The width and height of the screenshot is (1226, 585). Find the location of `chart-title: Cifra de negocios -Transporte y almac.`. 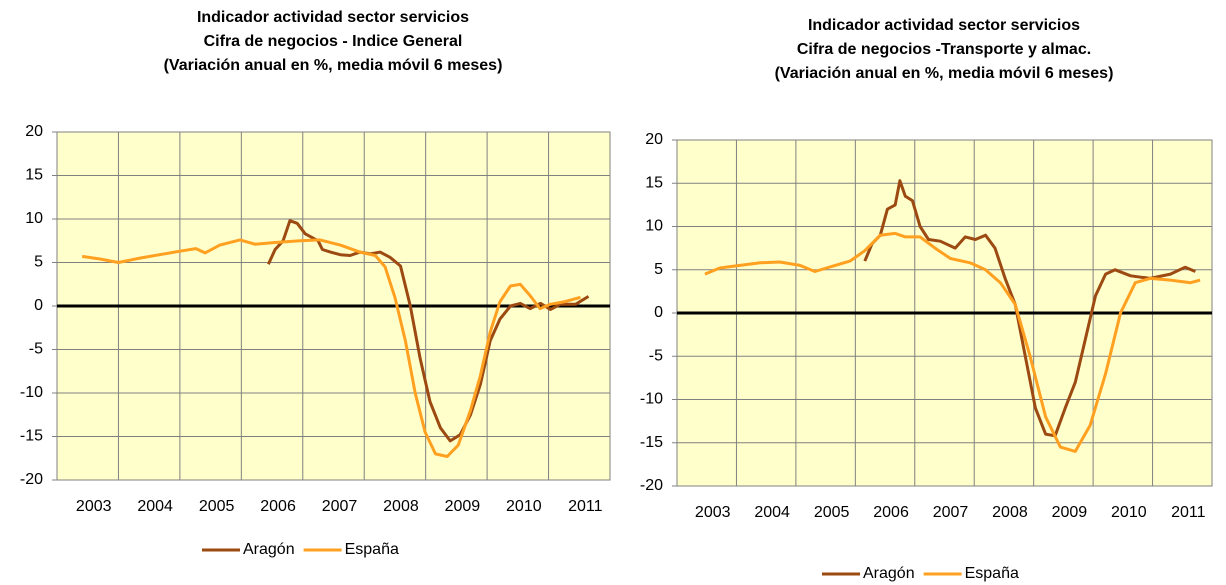

chart-title: Cifra de negocios -Transporte y almac. is located at coordinates (944, 49).